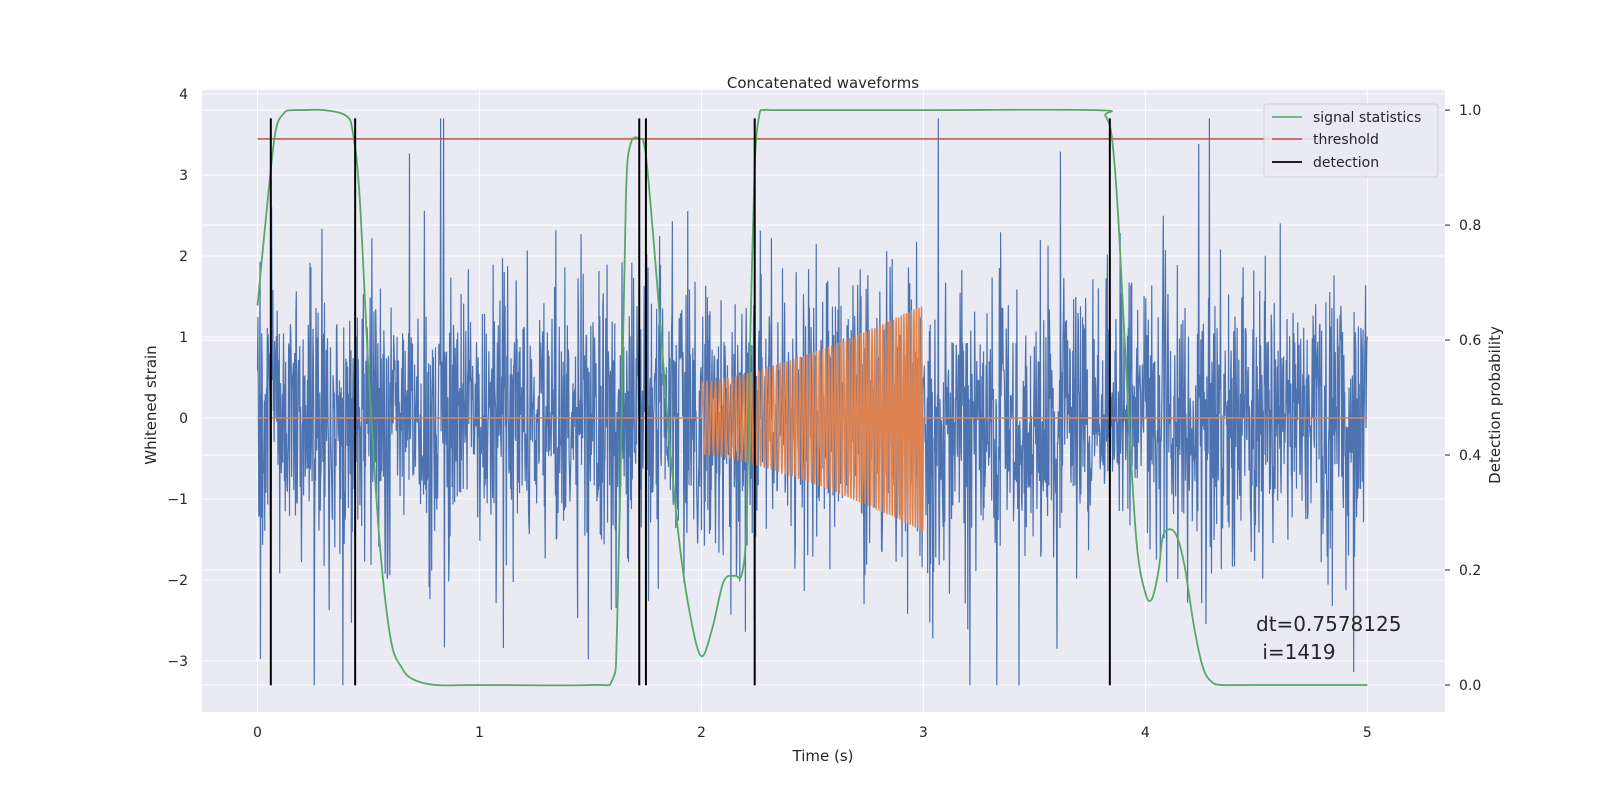 The image size is (1600, 800). What do you see at coordinates (1296, 652) in the screenshot?
I see `annotation-i: i=1419` at bounding box center [1296, 652].